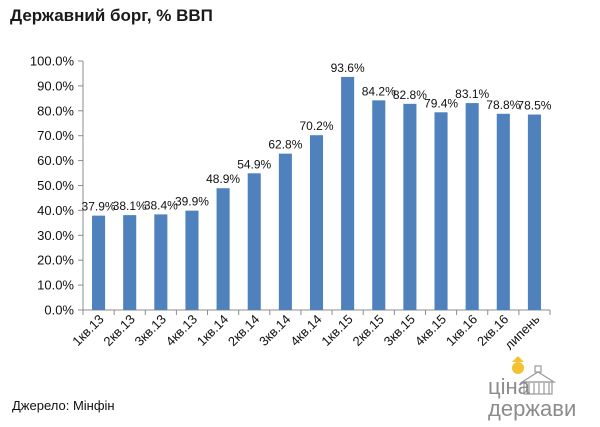  Describe the element at coordinates (212, 330) in the screenshot. I see `x-tick-label: 1кв.14` at that location.